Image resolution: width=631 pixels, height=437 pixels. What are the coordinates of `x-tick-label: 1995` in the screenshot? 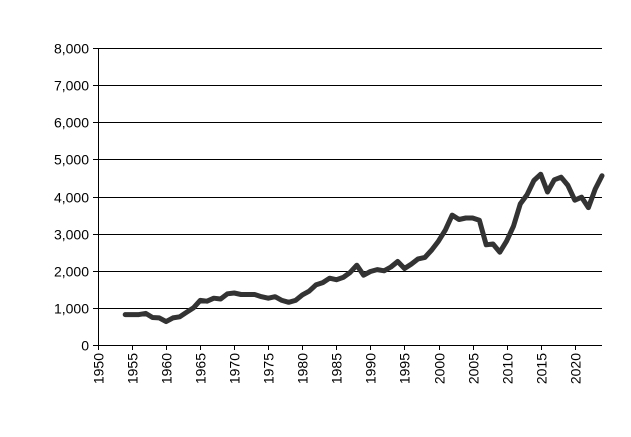 It's located at (405, 368).